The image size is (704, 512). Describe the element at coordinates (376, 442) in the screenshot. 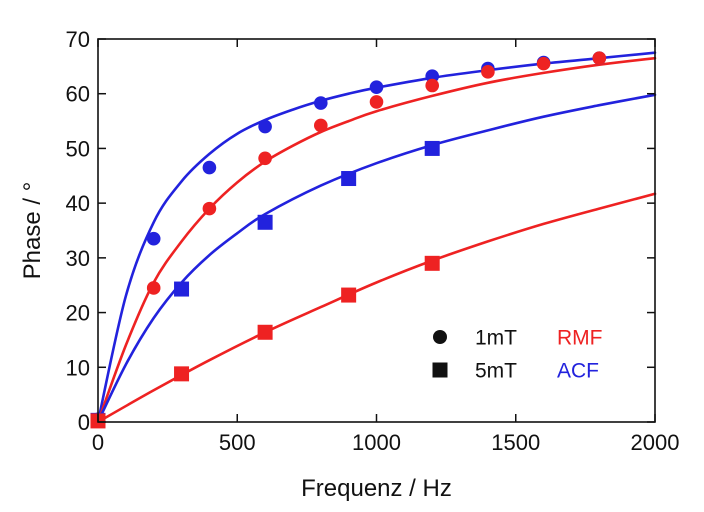

I see `x-tick-label: 1000` at that location.